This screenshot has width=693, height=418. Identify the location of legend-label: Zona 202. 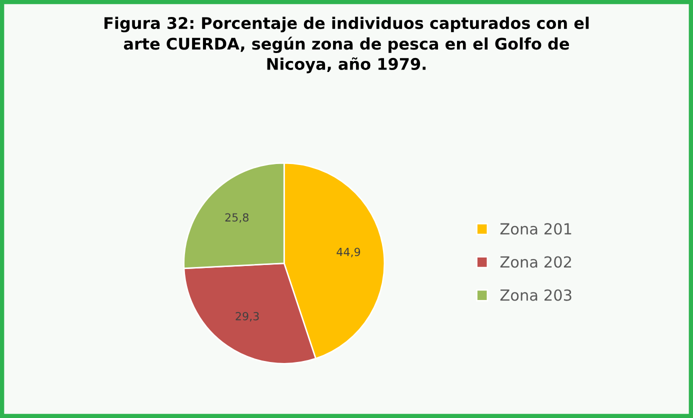
(536, 262).